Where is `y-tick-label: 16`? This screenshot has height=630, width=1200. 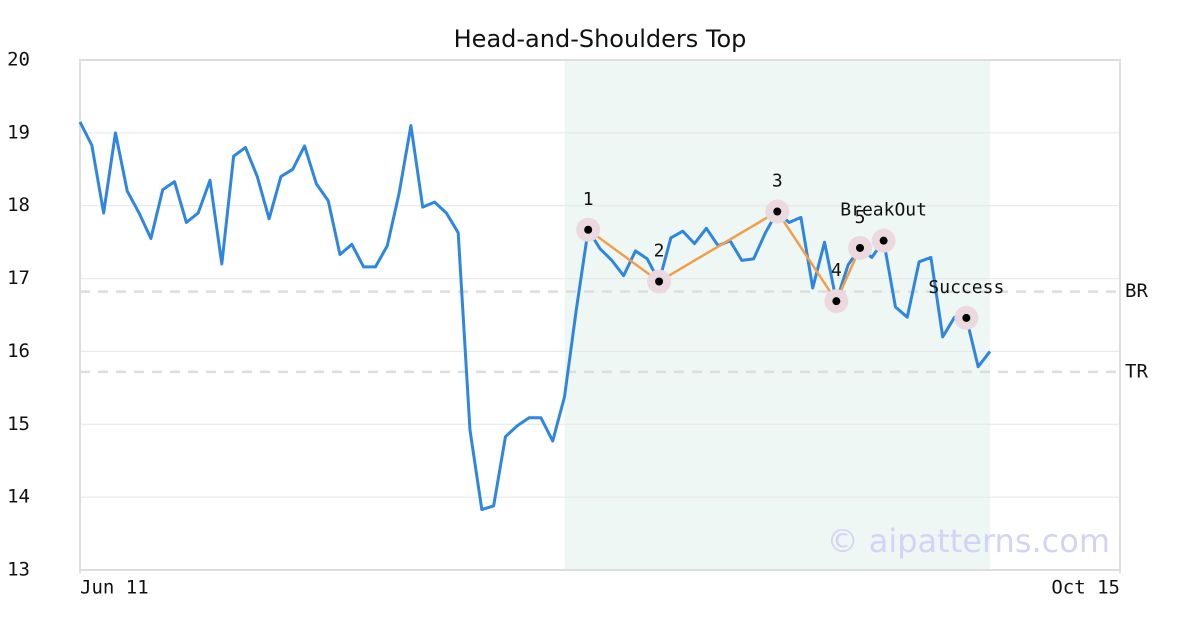
y-tick-label: 16 is located at coordinates (18, 351).